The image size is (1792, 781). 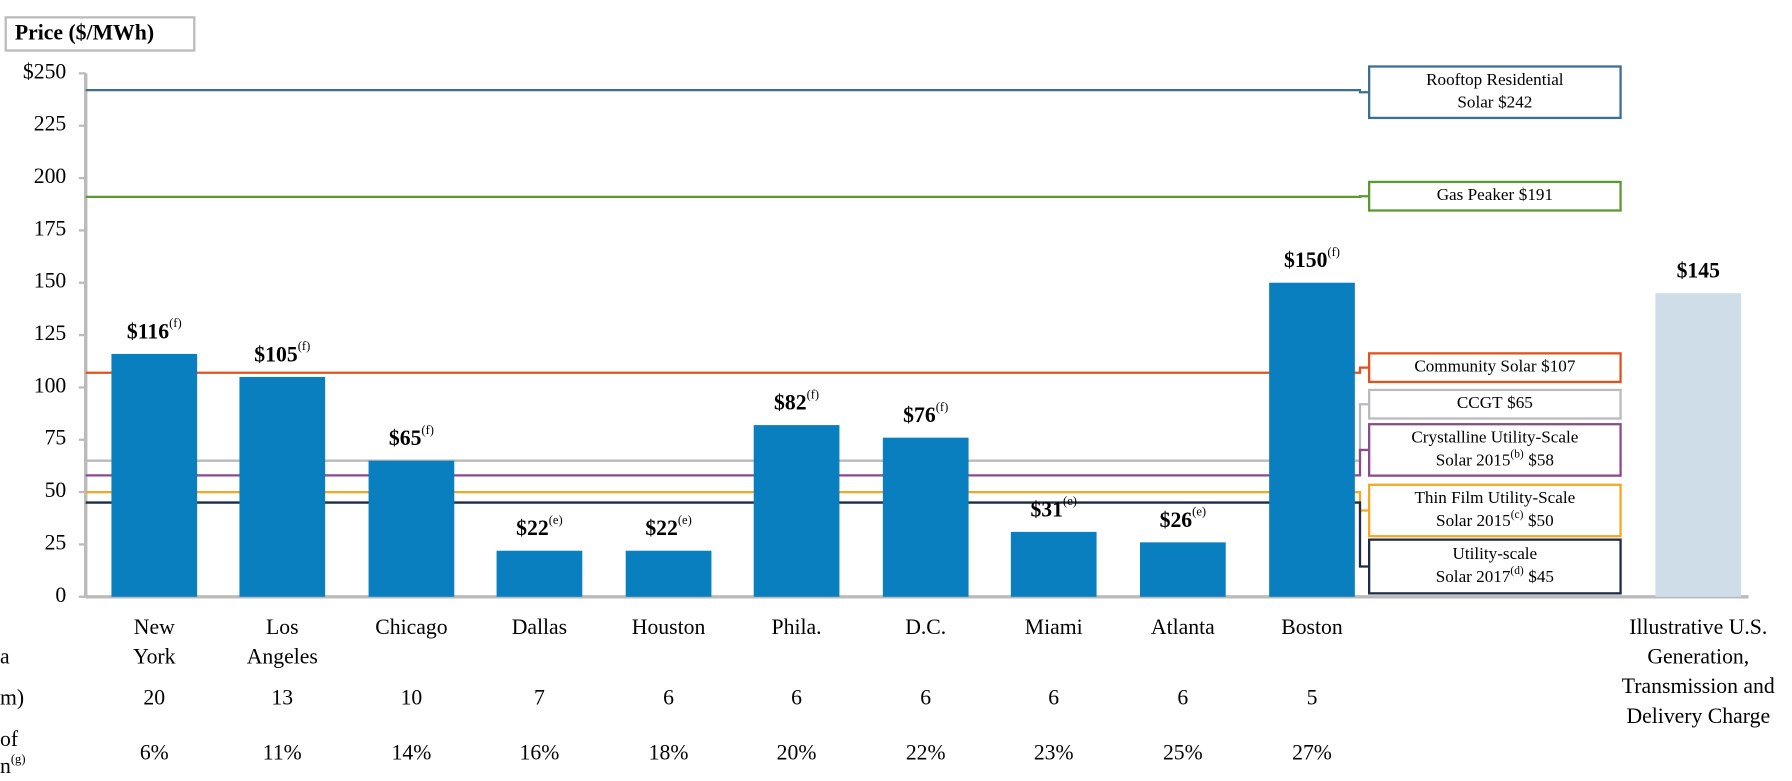 What do you see at coordinates (1054, 627) in the screenshot?
I see `x-tick-label: Miami` at bounding box center [1054, 627].